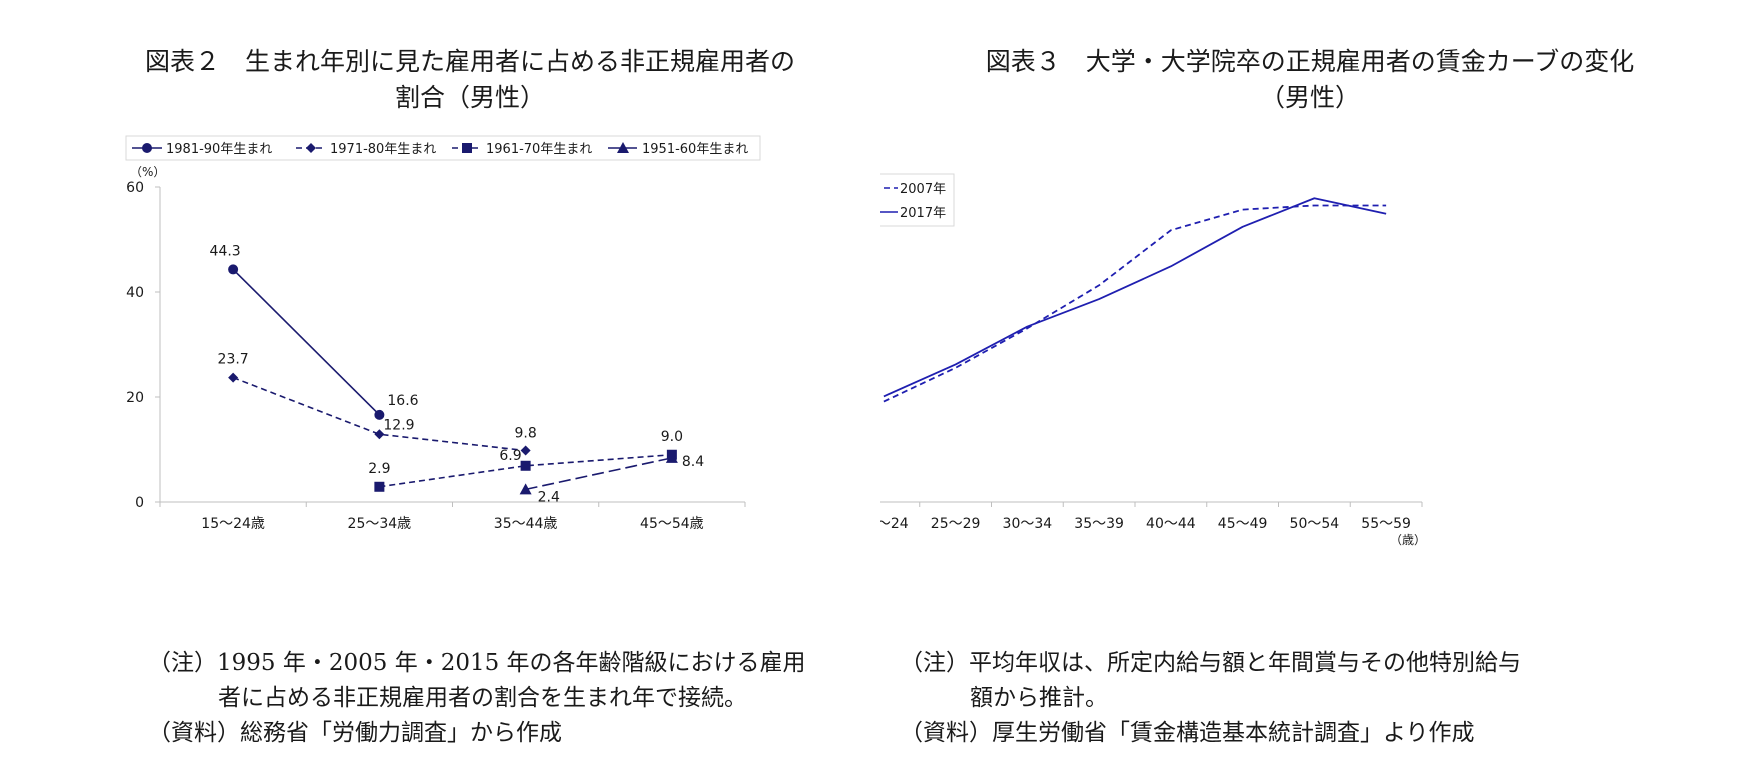 Image resolution: width=1749 pixels, height=757 pixels. What do you see at coordinates (1210, 663) in the screenshot?
I see `figure-3-note-line-1: （注）平均年収は、所定内給与額と年間賞与その他特別給与` at bounding box center [1210, 663].